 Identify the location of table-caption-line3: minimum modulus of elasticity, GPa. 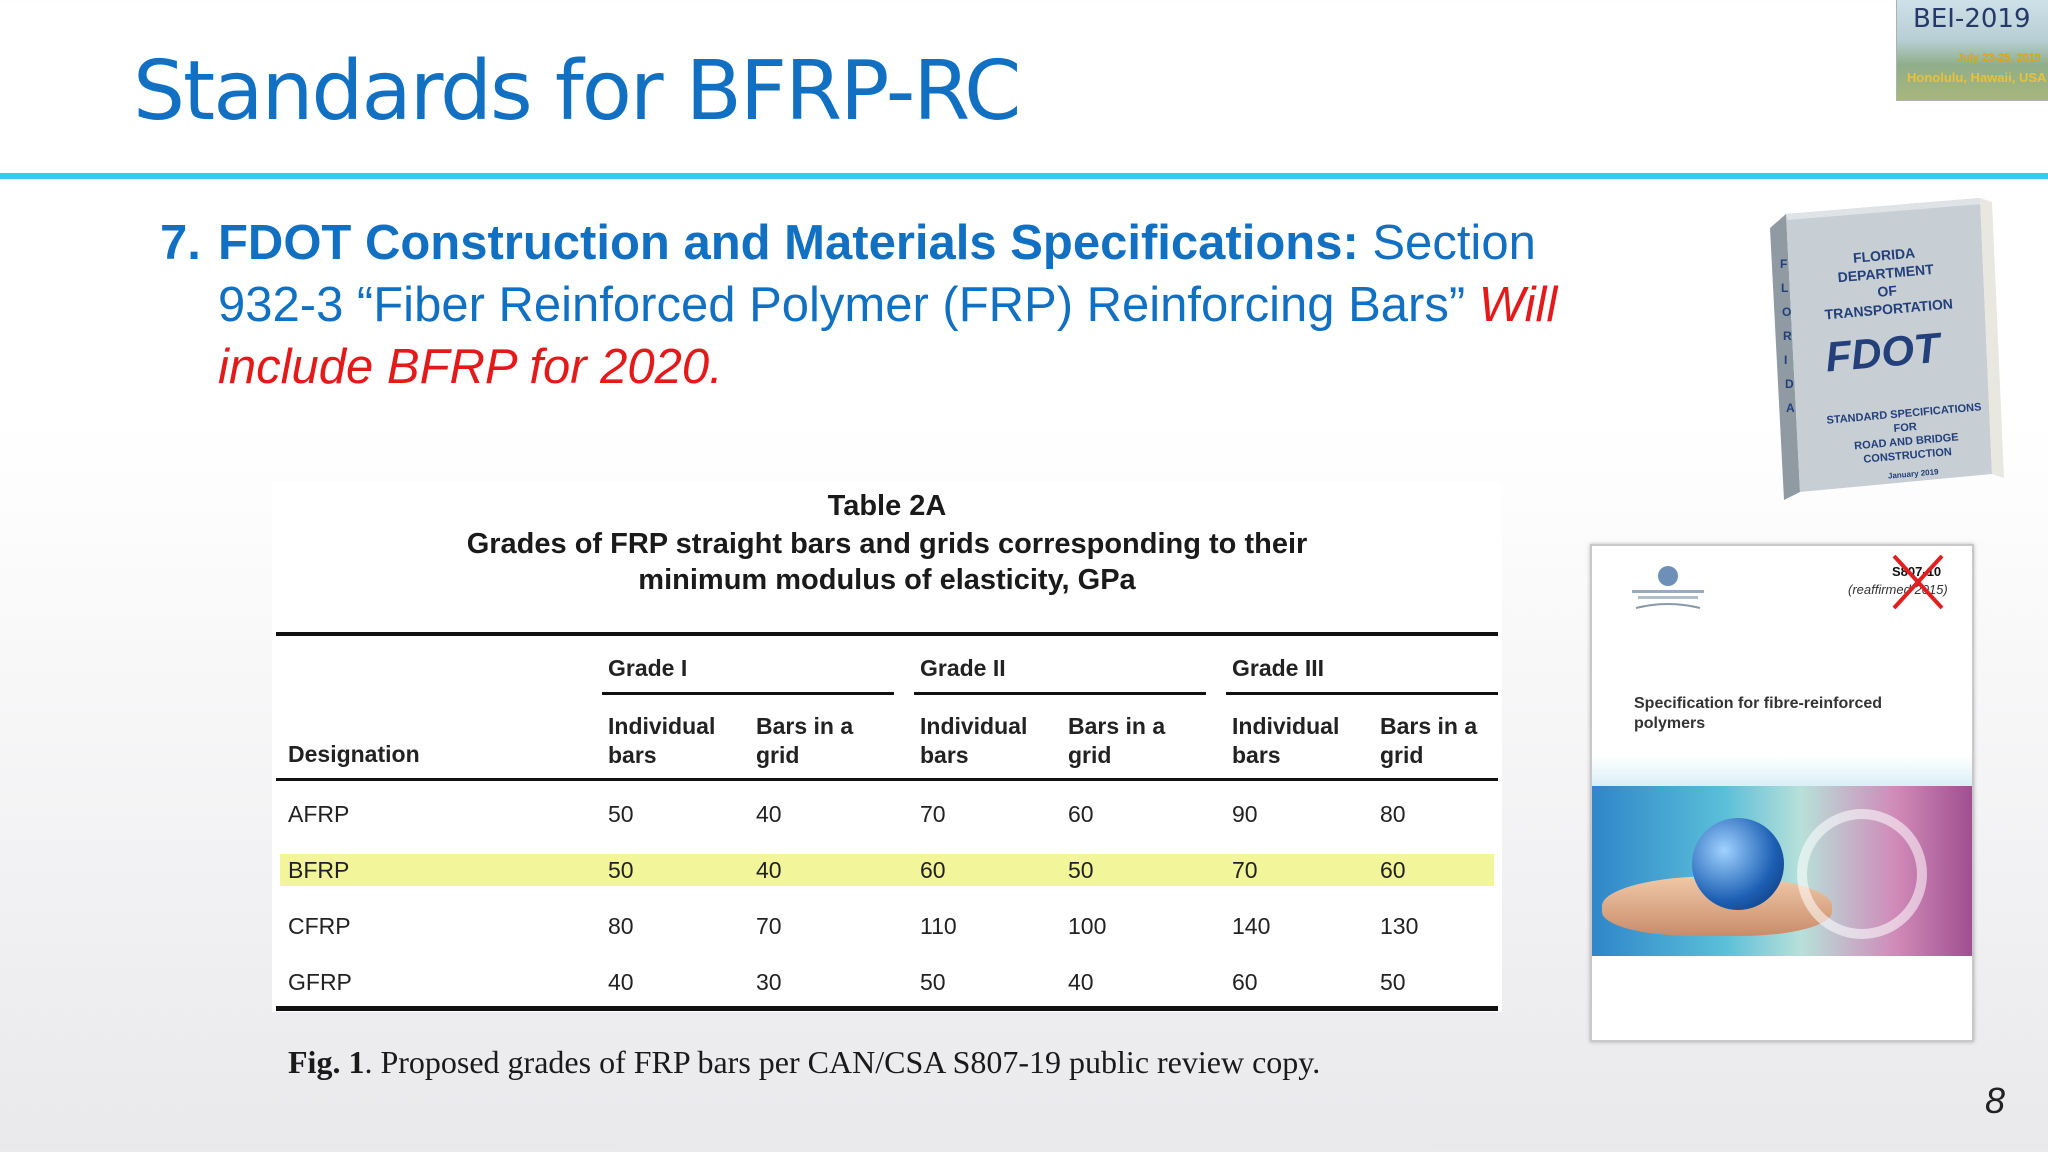
(887, 580).